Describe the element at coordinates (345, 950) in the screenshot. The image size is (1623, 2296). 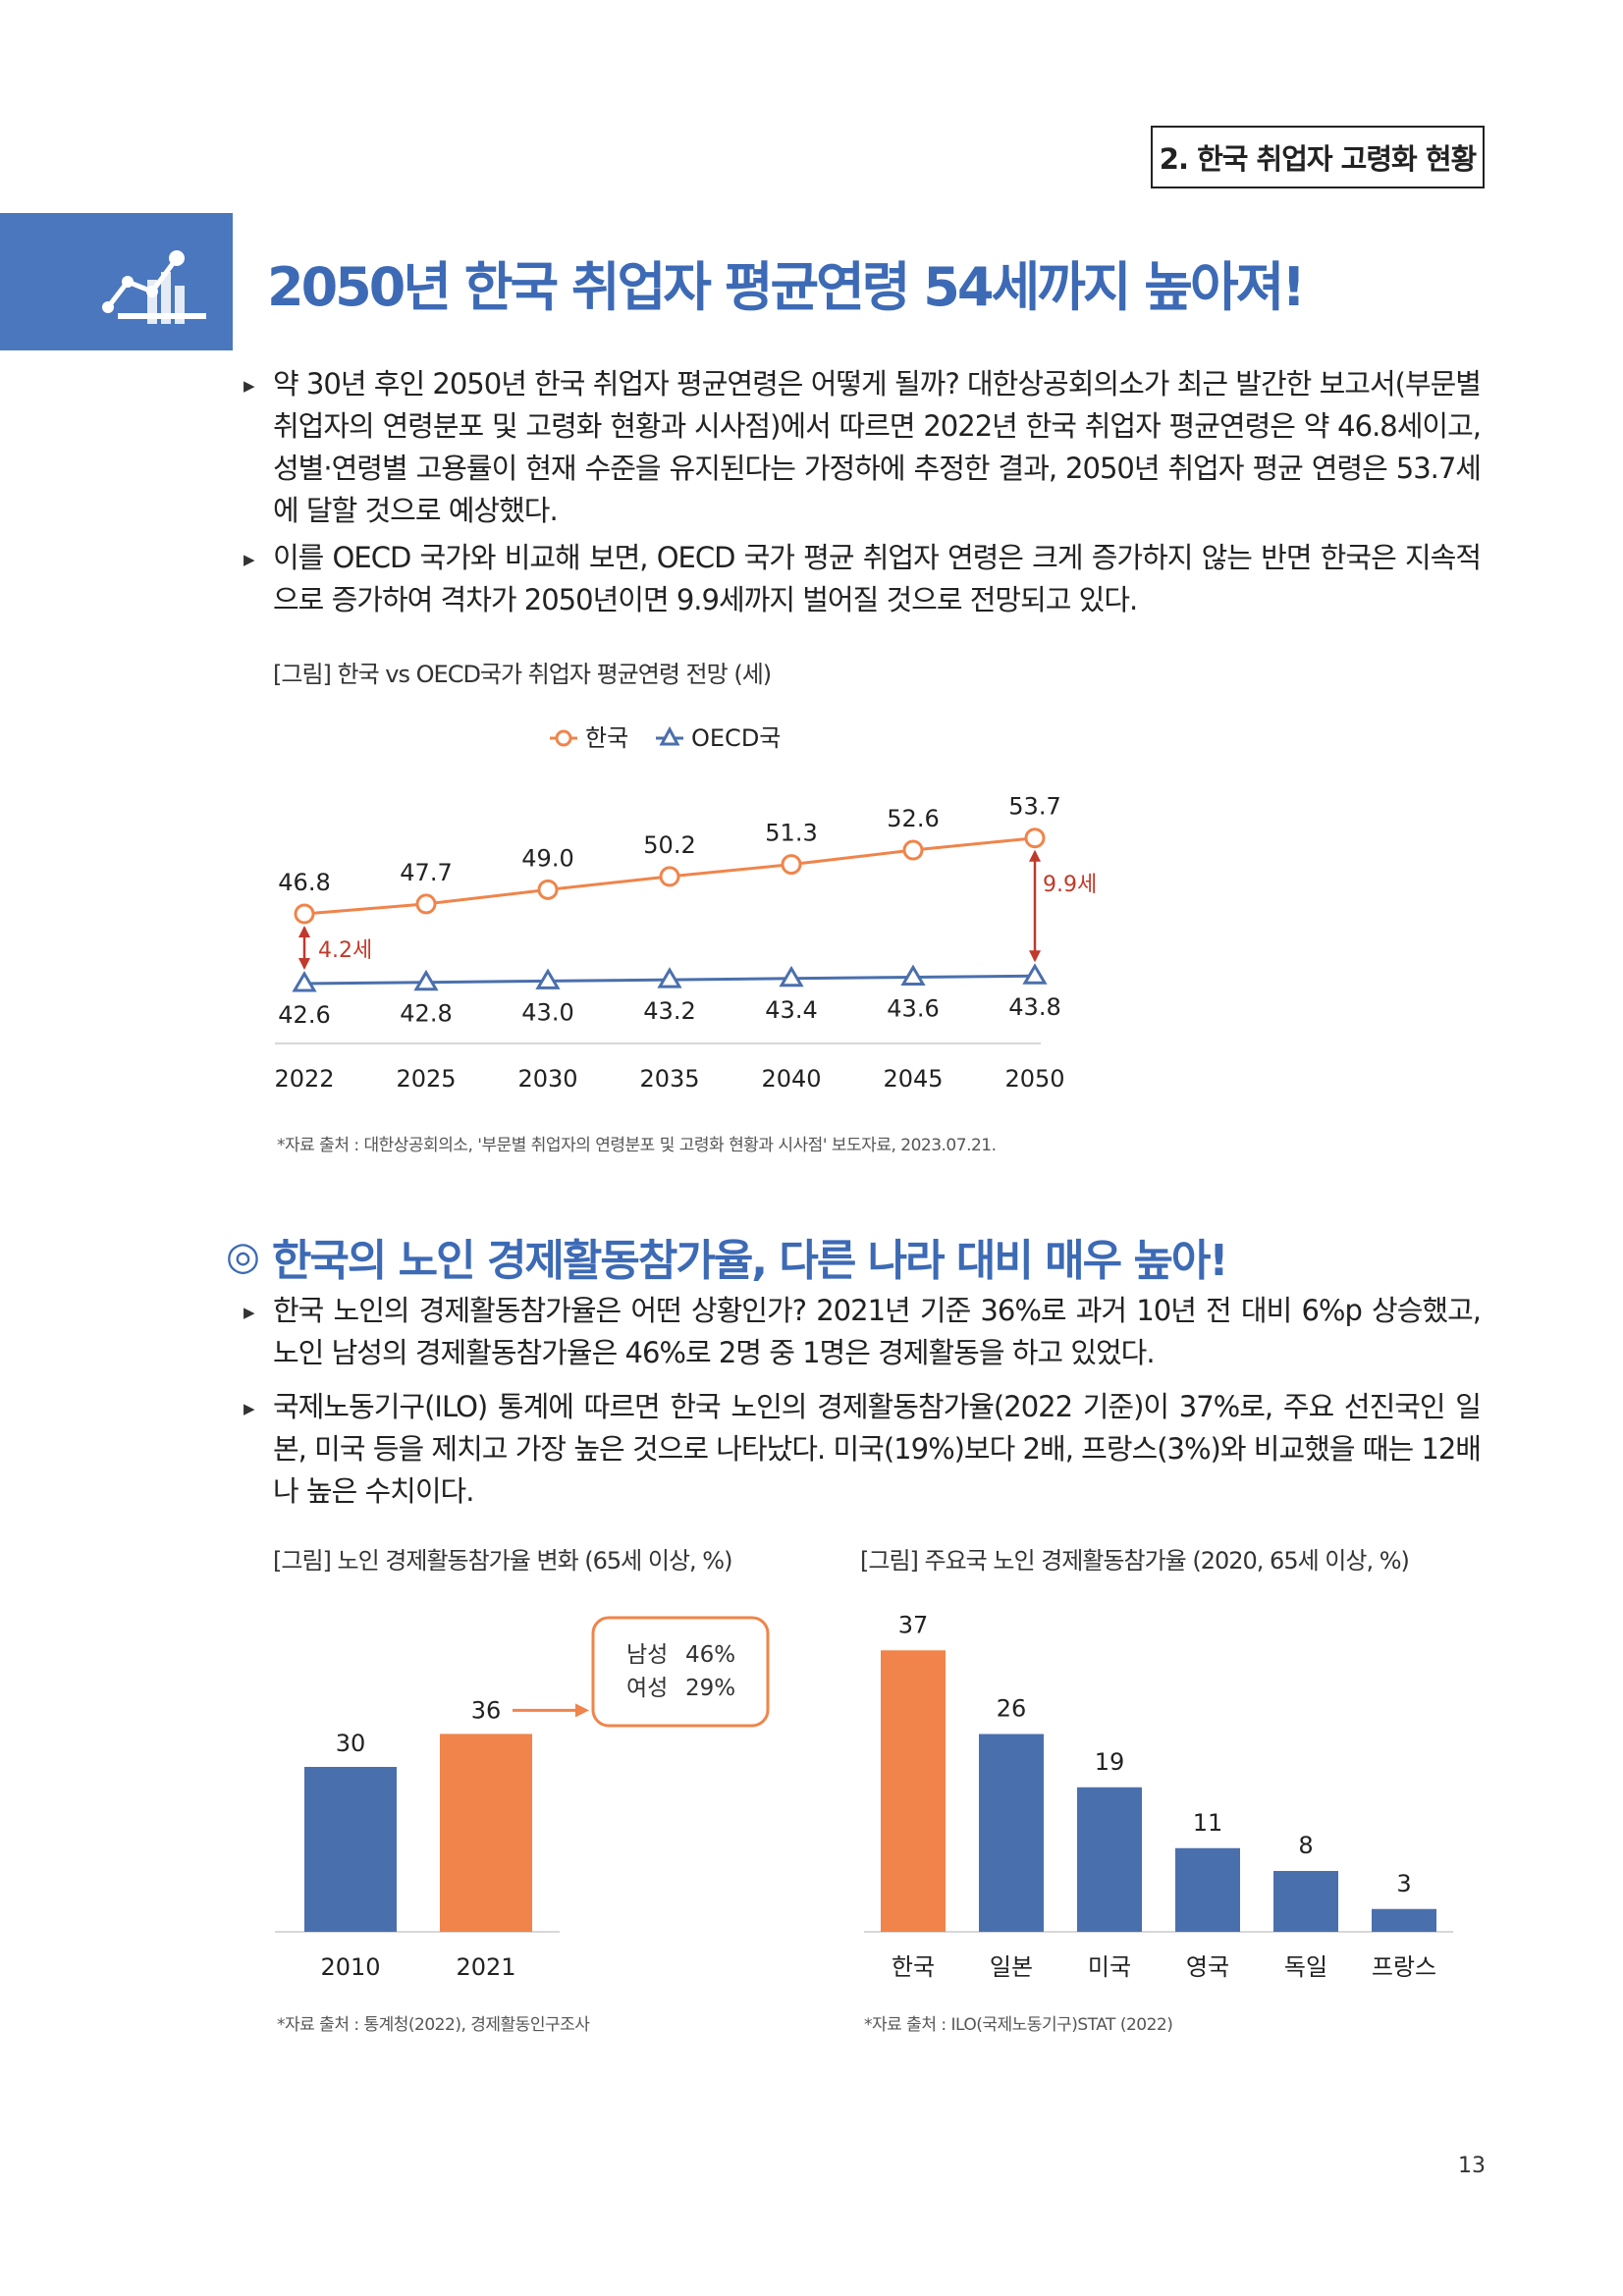
I see `gap-label-2022: 4.2세` at that location.